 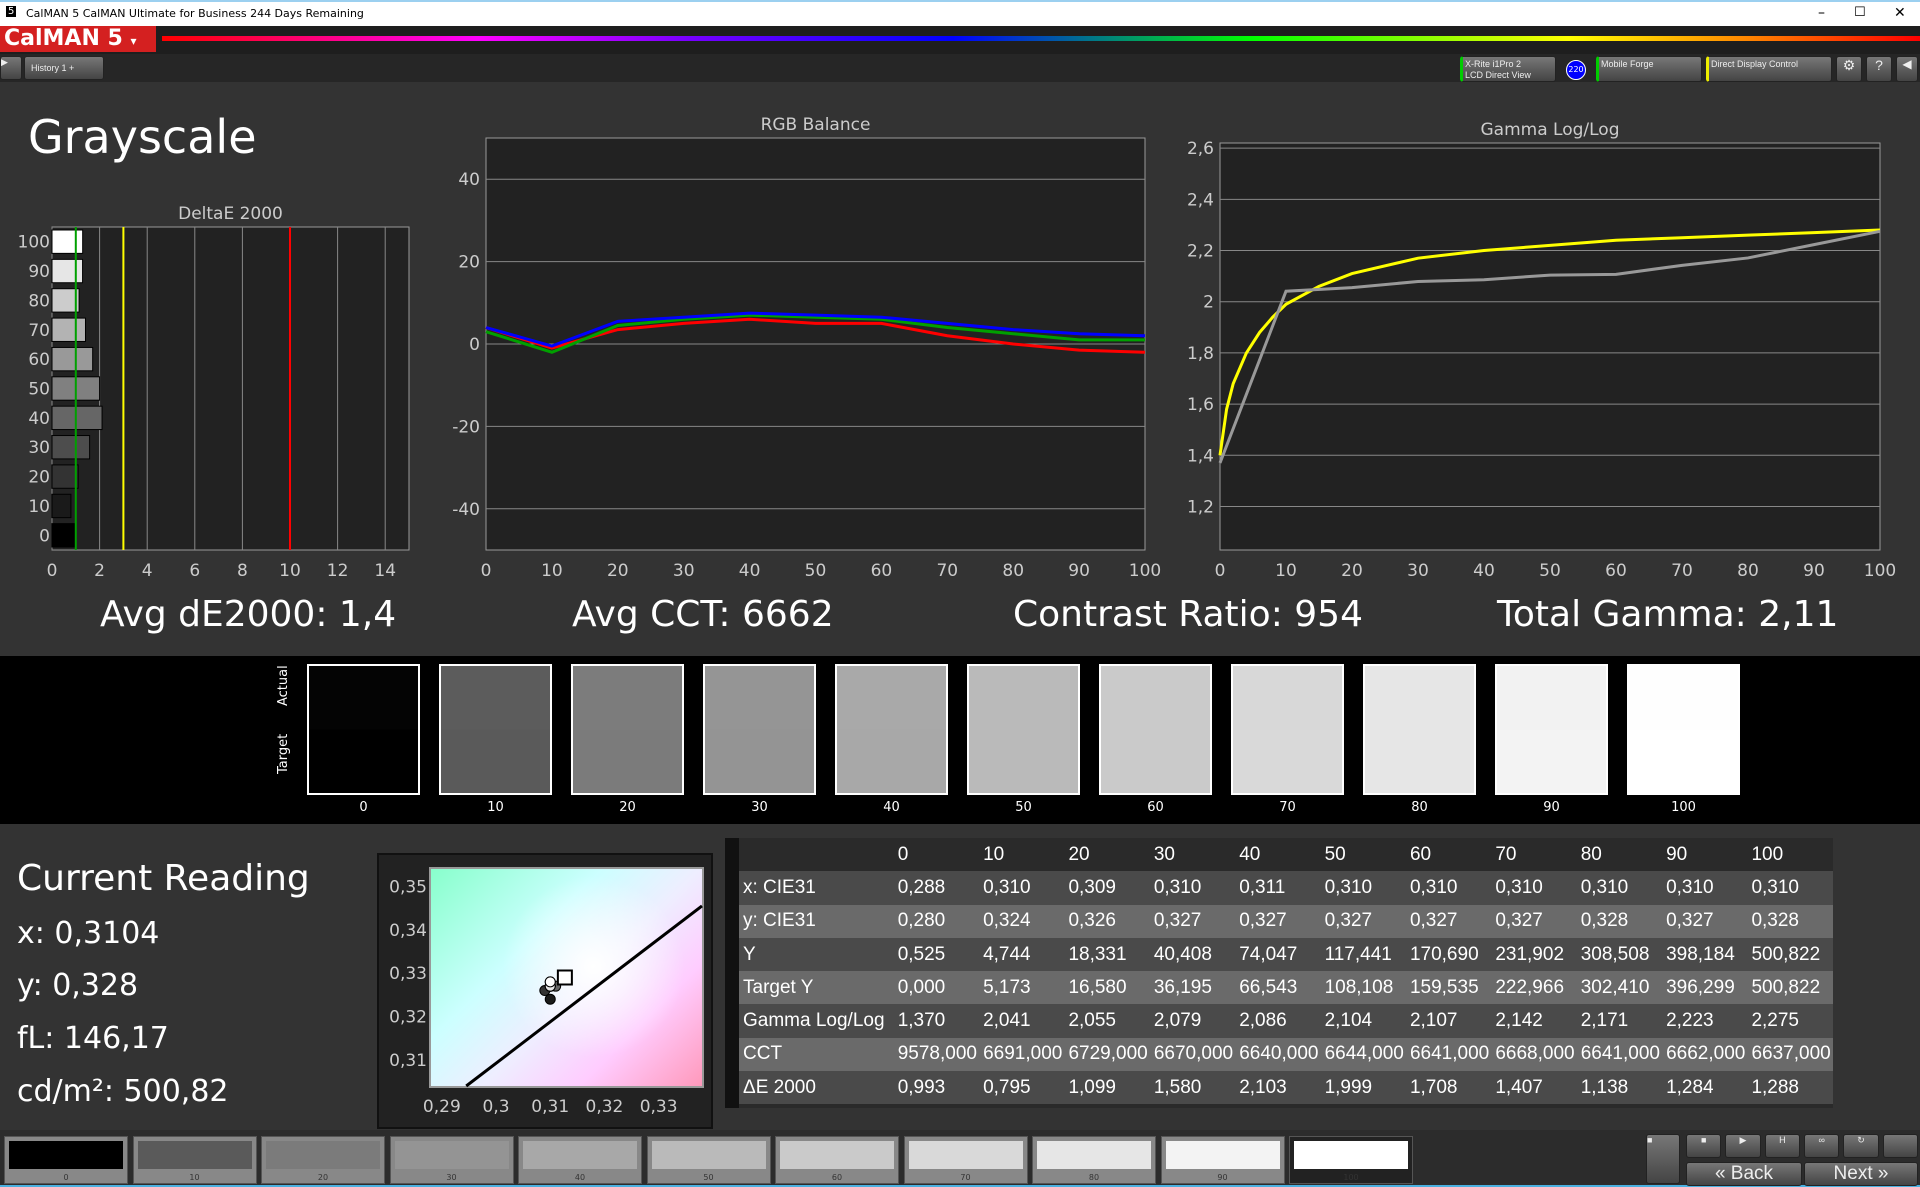 I want to click on column-header: 80, so click(x=1591, y=854).